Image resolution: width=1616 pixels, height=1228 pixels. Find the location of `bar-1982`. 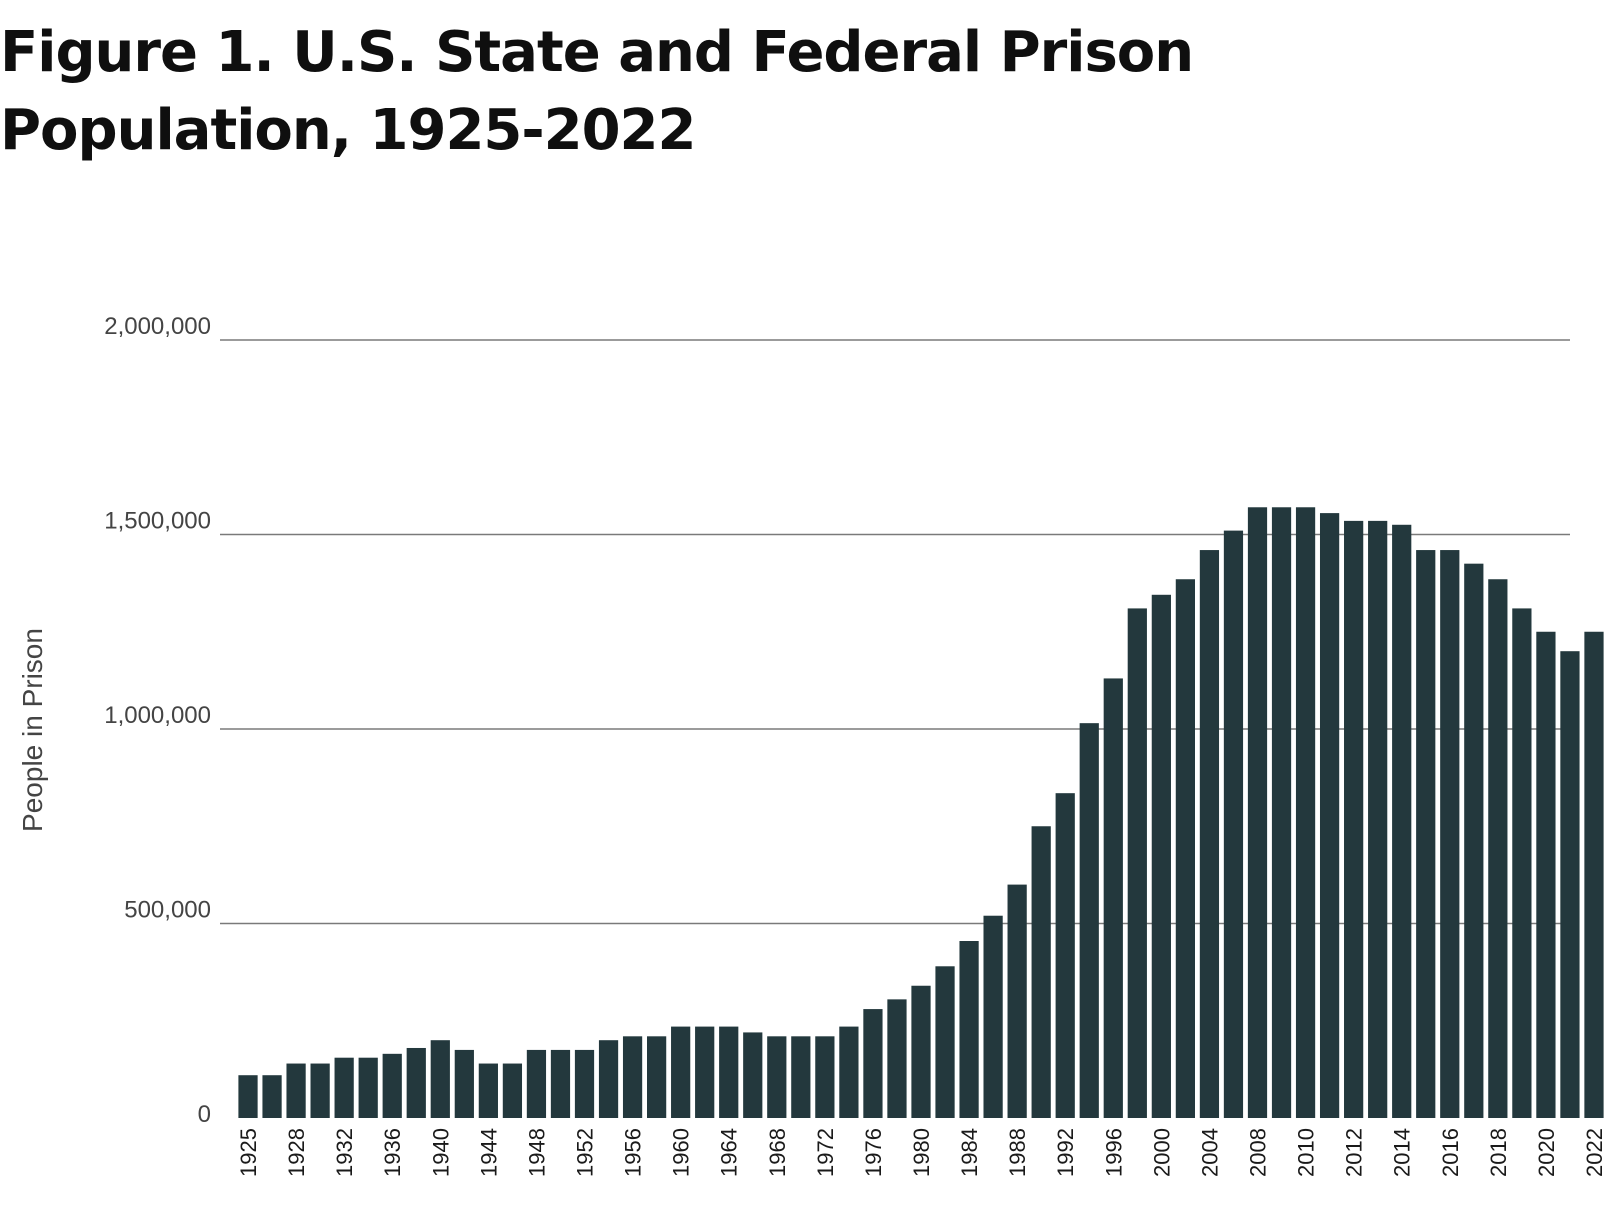

bar-1982 is located at coordinates (945, 1042).